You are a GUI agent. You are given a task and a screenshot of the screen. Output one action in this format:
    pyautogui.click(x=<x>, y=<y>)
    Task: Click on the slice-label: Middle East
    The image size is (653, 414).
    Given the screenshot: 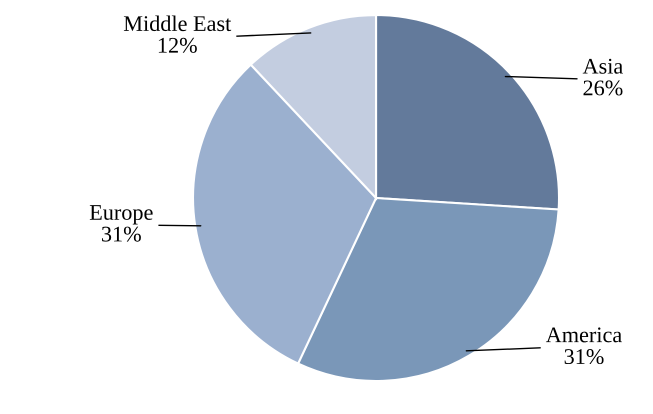 What is the action you would take?
    pyautogui.click(x=178, y=23)
    